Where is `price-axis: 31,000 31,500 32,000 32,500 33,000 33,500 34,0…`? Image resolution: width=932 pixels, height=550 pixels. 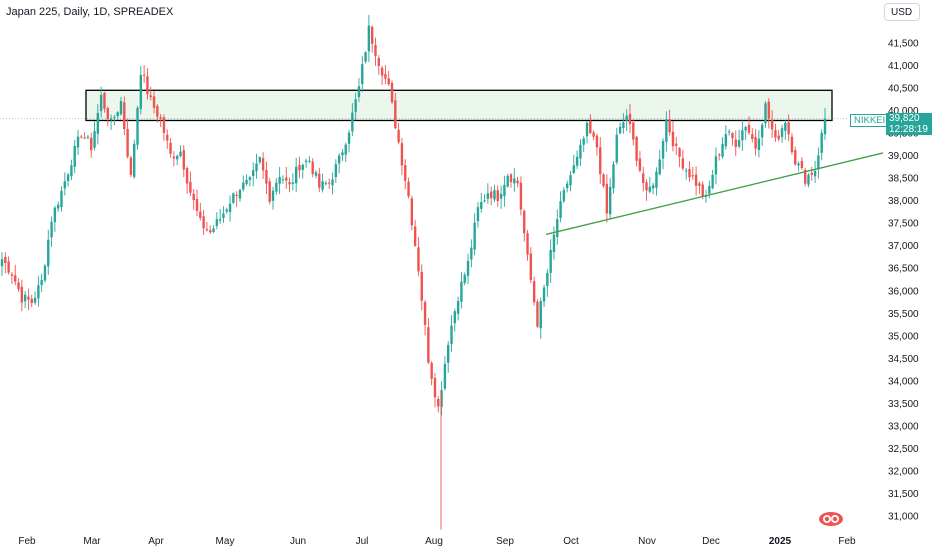 price-axis: 31,000 31,500 32,000 32,500 33,000 33,500 34,0… is located at coordinates (903, 281).